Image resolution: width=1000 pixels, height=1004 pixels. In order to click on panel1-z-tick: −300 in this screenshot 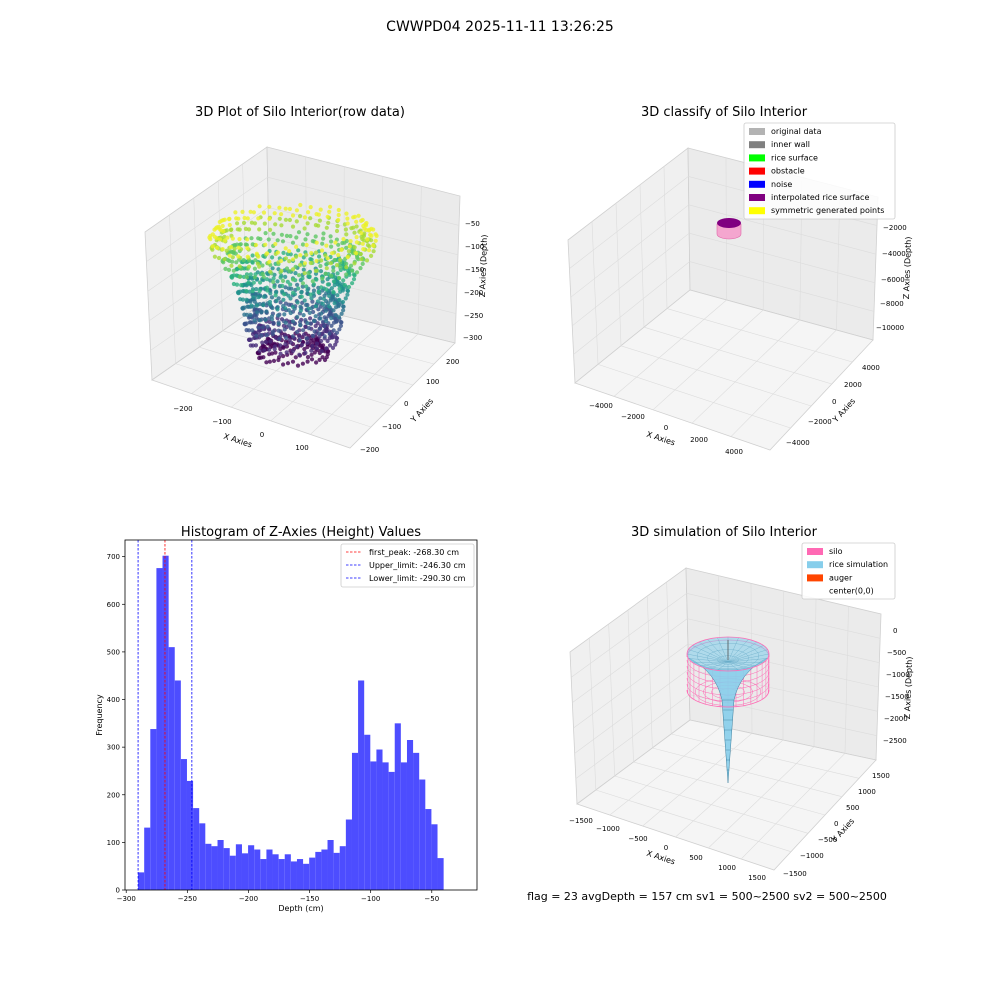, I will do `click(472, 338)`.